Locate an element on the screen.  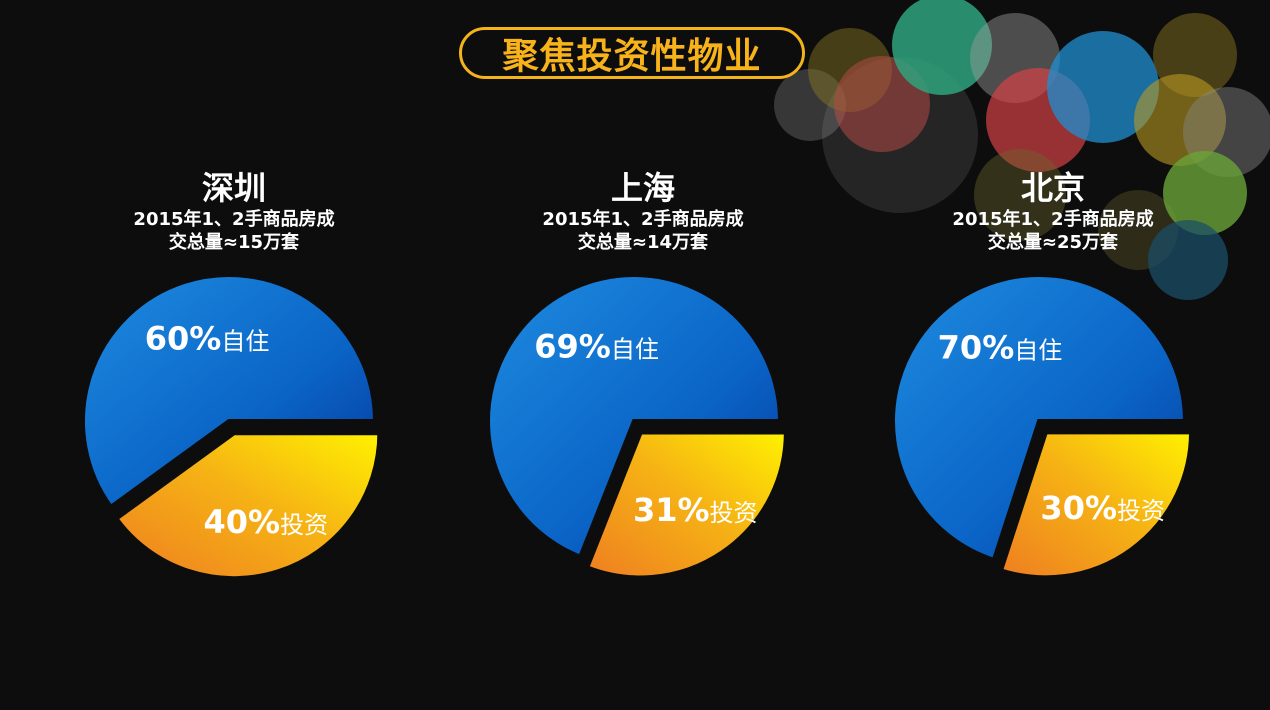
city-name: 北京 is located at coordinates (1052, 188).